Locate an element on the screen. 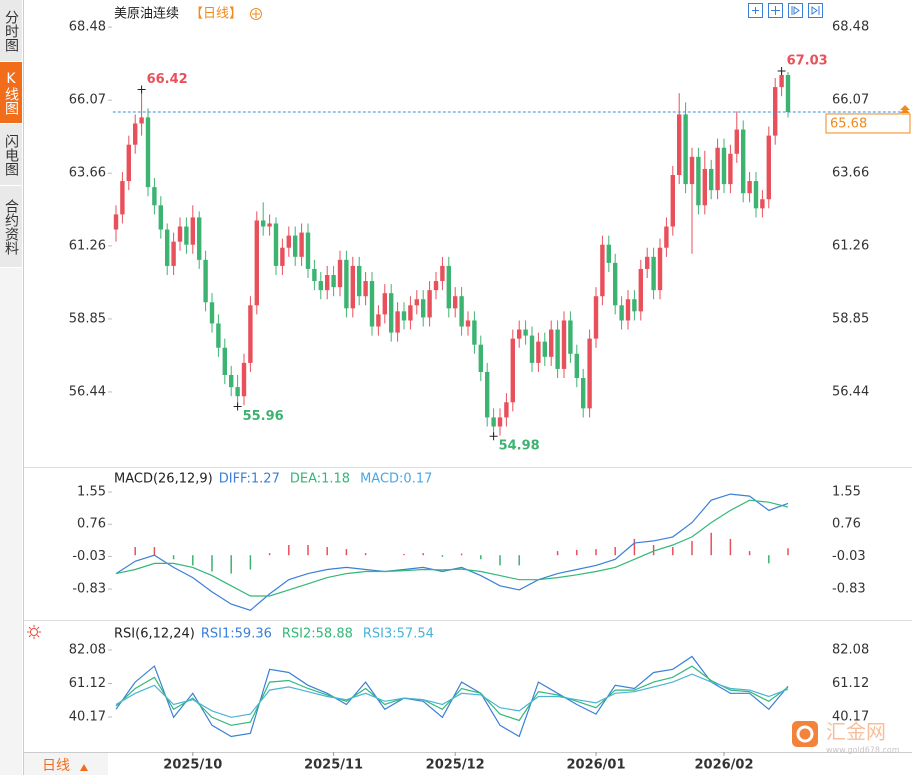 The height and width of the screenshot is (775, 912). x-tick-label: 2025/10 is located at coordinates (192, 765).